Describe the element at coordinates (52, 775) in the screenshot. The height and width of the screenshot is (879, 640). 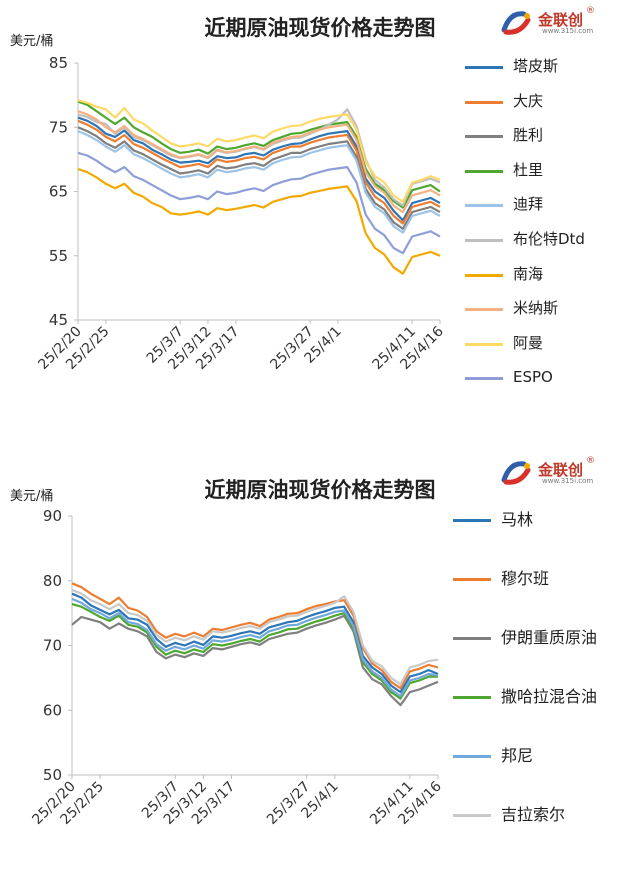
I see `y-tick-label: 50` at that location.